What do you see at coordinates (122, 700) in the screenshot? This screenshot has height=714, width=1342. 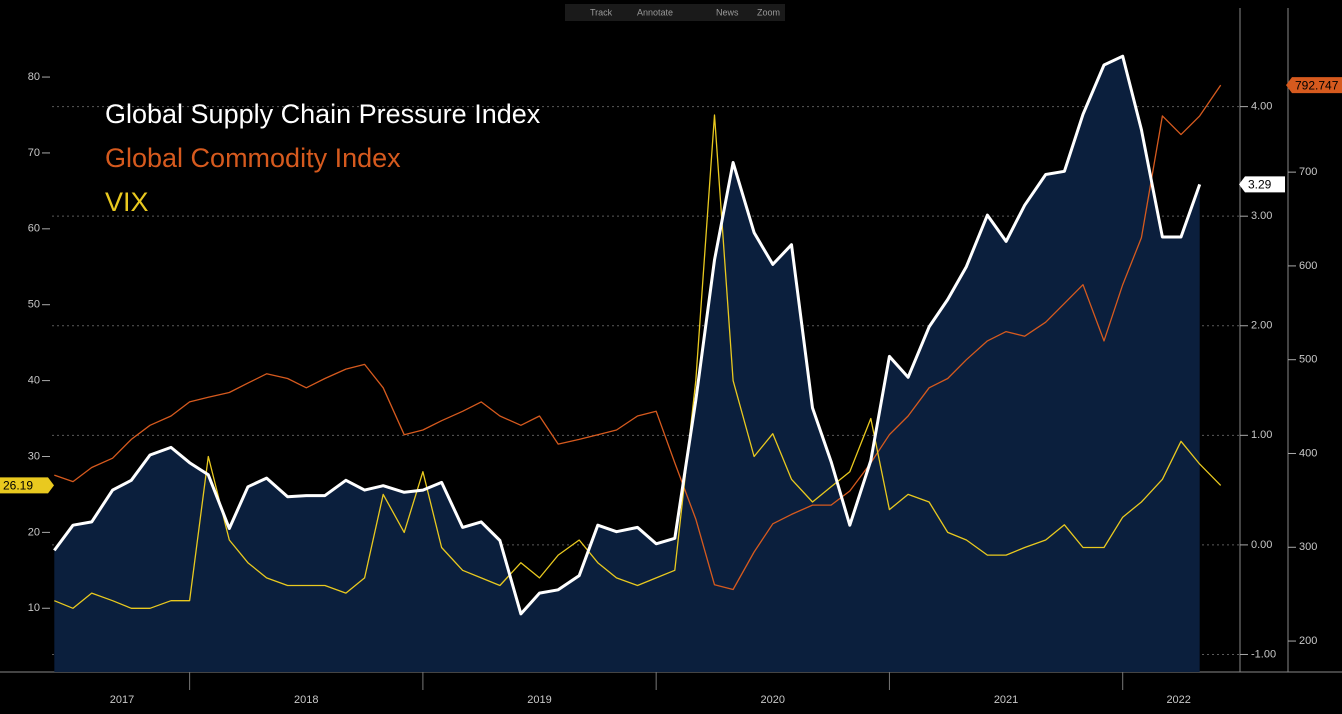 I see `x-tick-label: 2017` at bounding box center [122, 700].